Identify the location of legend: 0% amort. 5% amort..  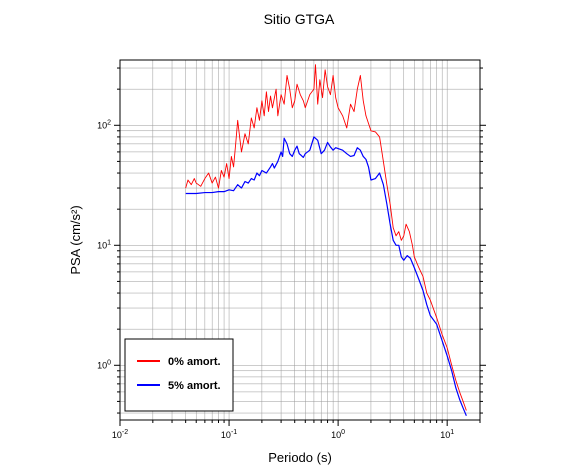
(179, 375).